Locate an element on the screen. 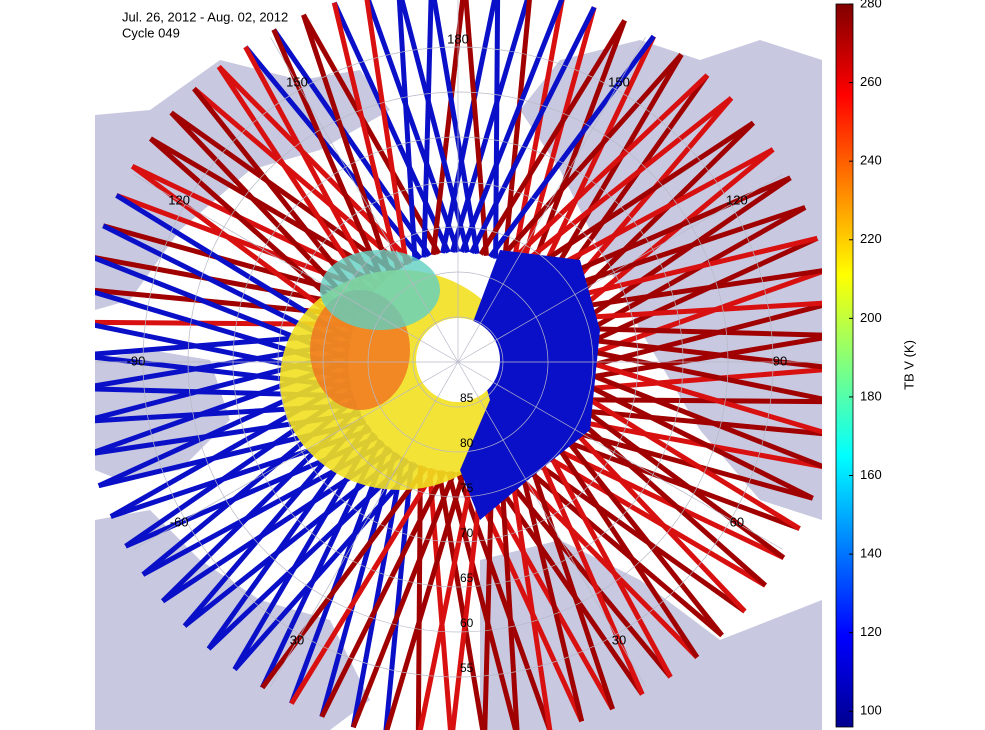 This screenshot has width=985, height=730. colorbar-tick-label: 260 is located at coordinates (871, 81).